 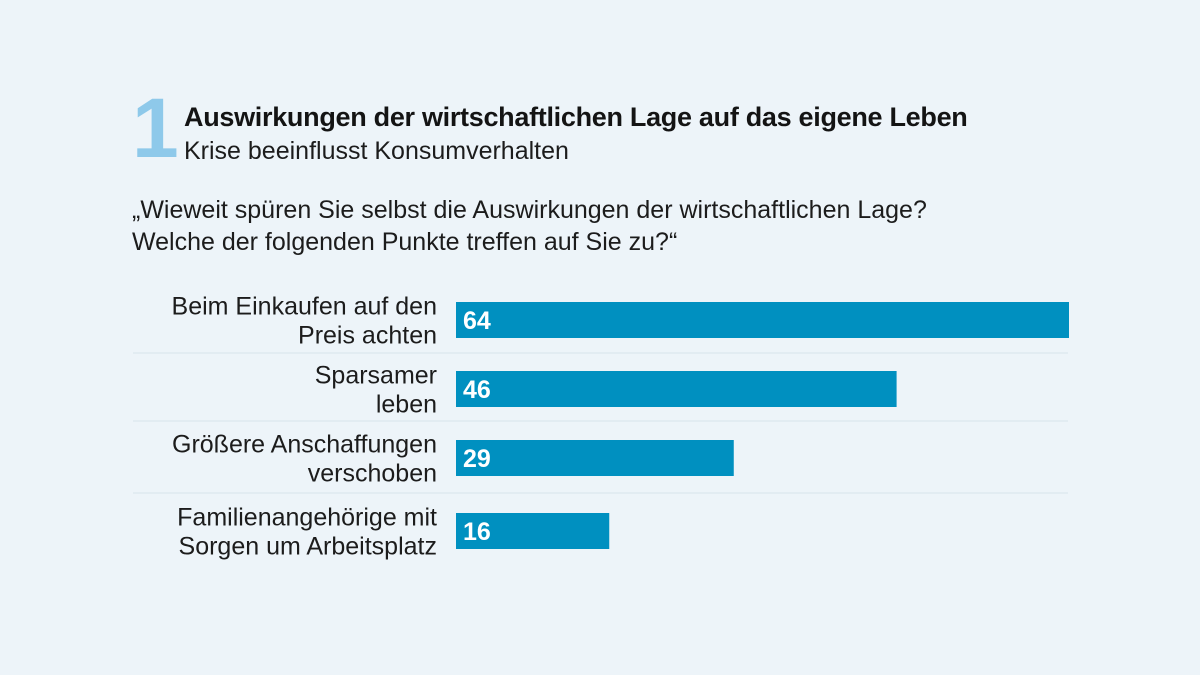 What do you see at coordinates (406, 405) in the screenshot?
I see `category-label: leben` at bounding box center [406, 405].